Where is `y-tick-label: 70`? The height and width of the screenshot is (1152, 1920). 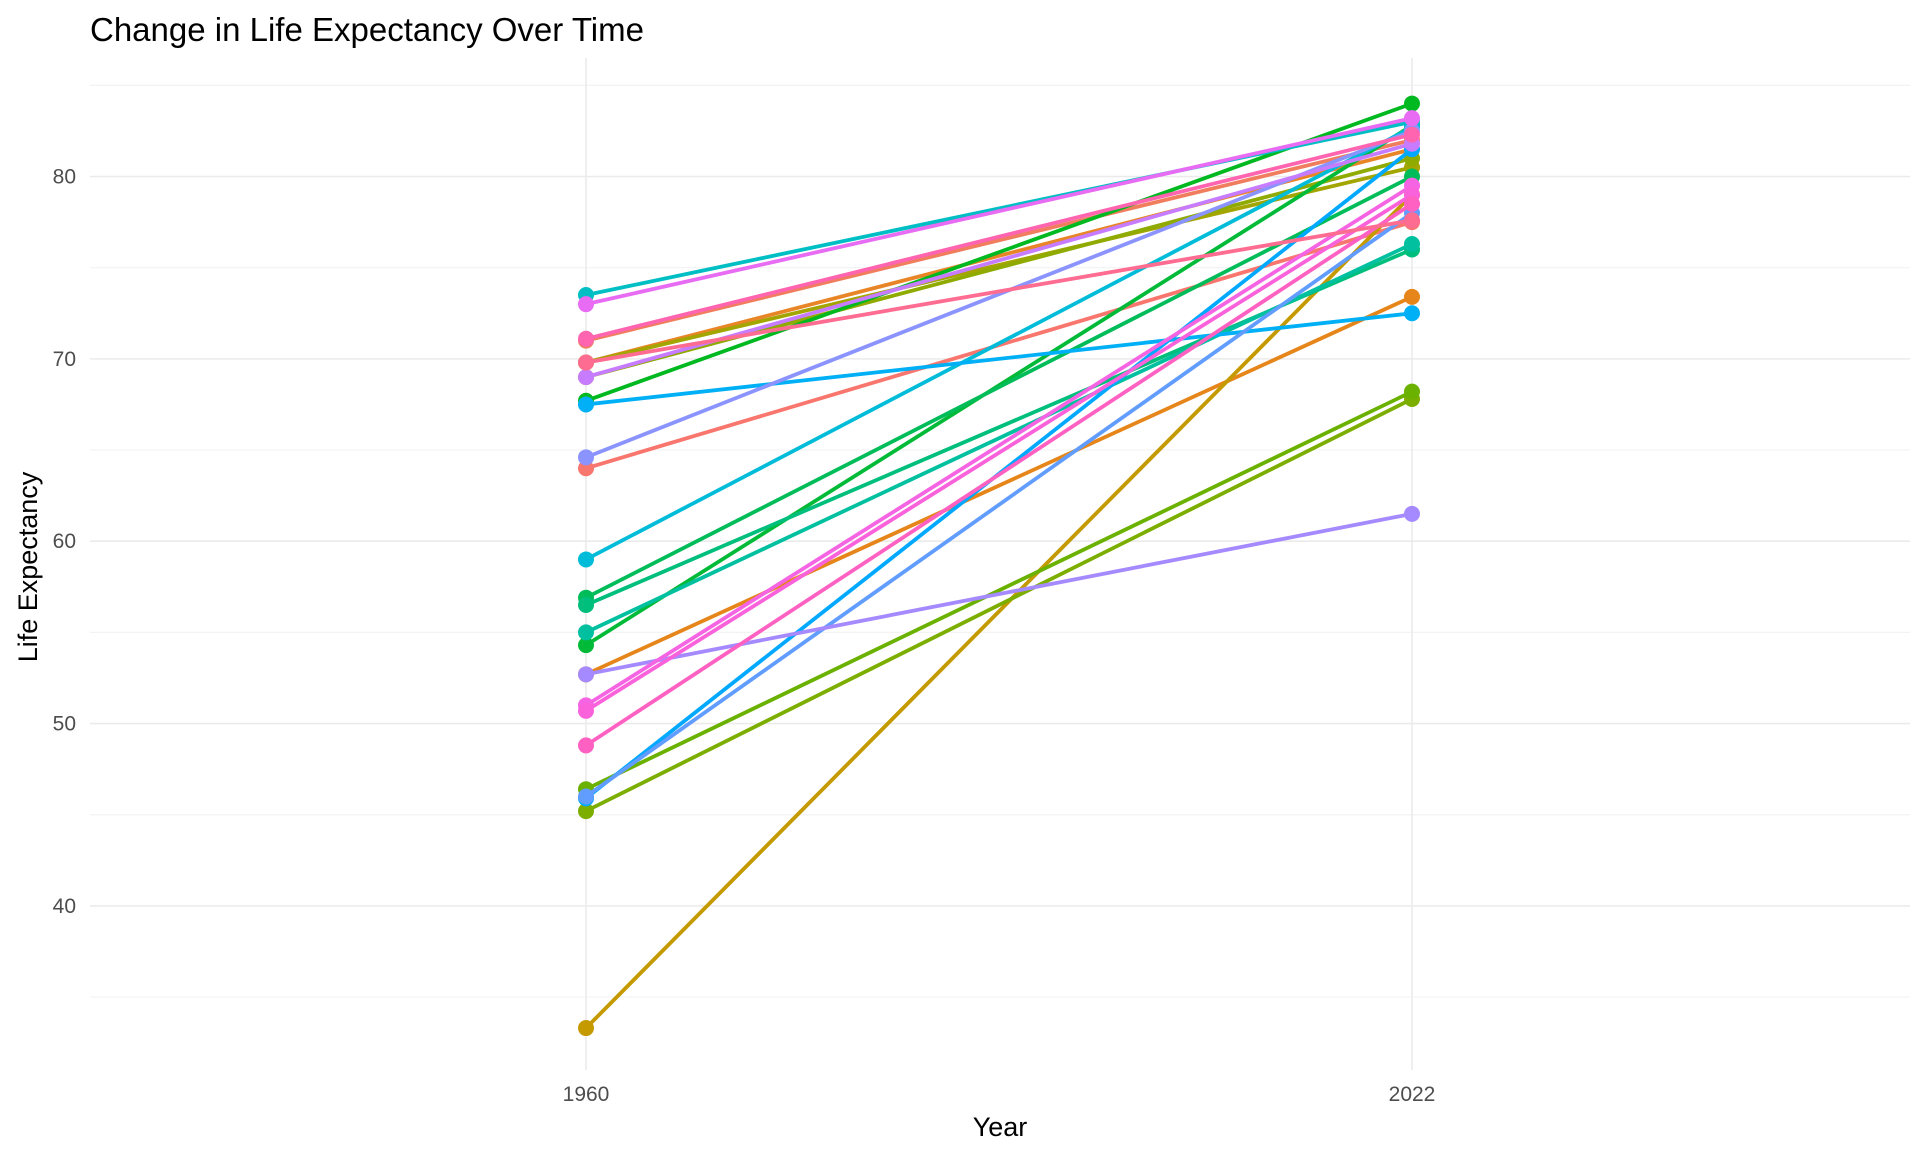
y-tick-label: 70 is located at coordinates (64, 359).